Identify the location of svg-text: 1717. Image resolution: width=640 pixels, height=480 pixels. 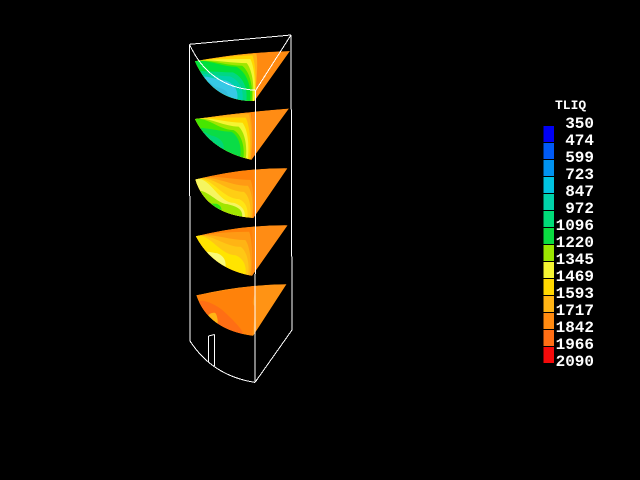
(575, 311).